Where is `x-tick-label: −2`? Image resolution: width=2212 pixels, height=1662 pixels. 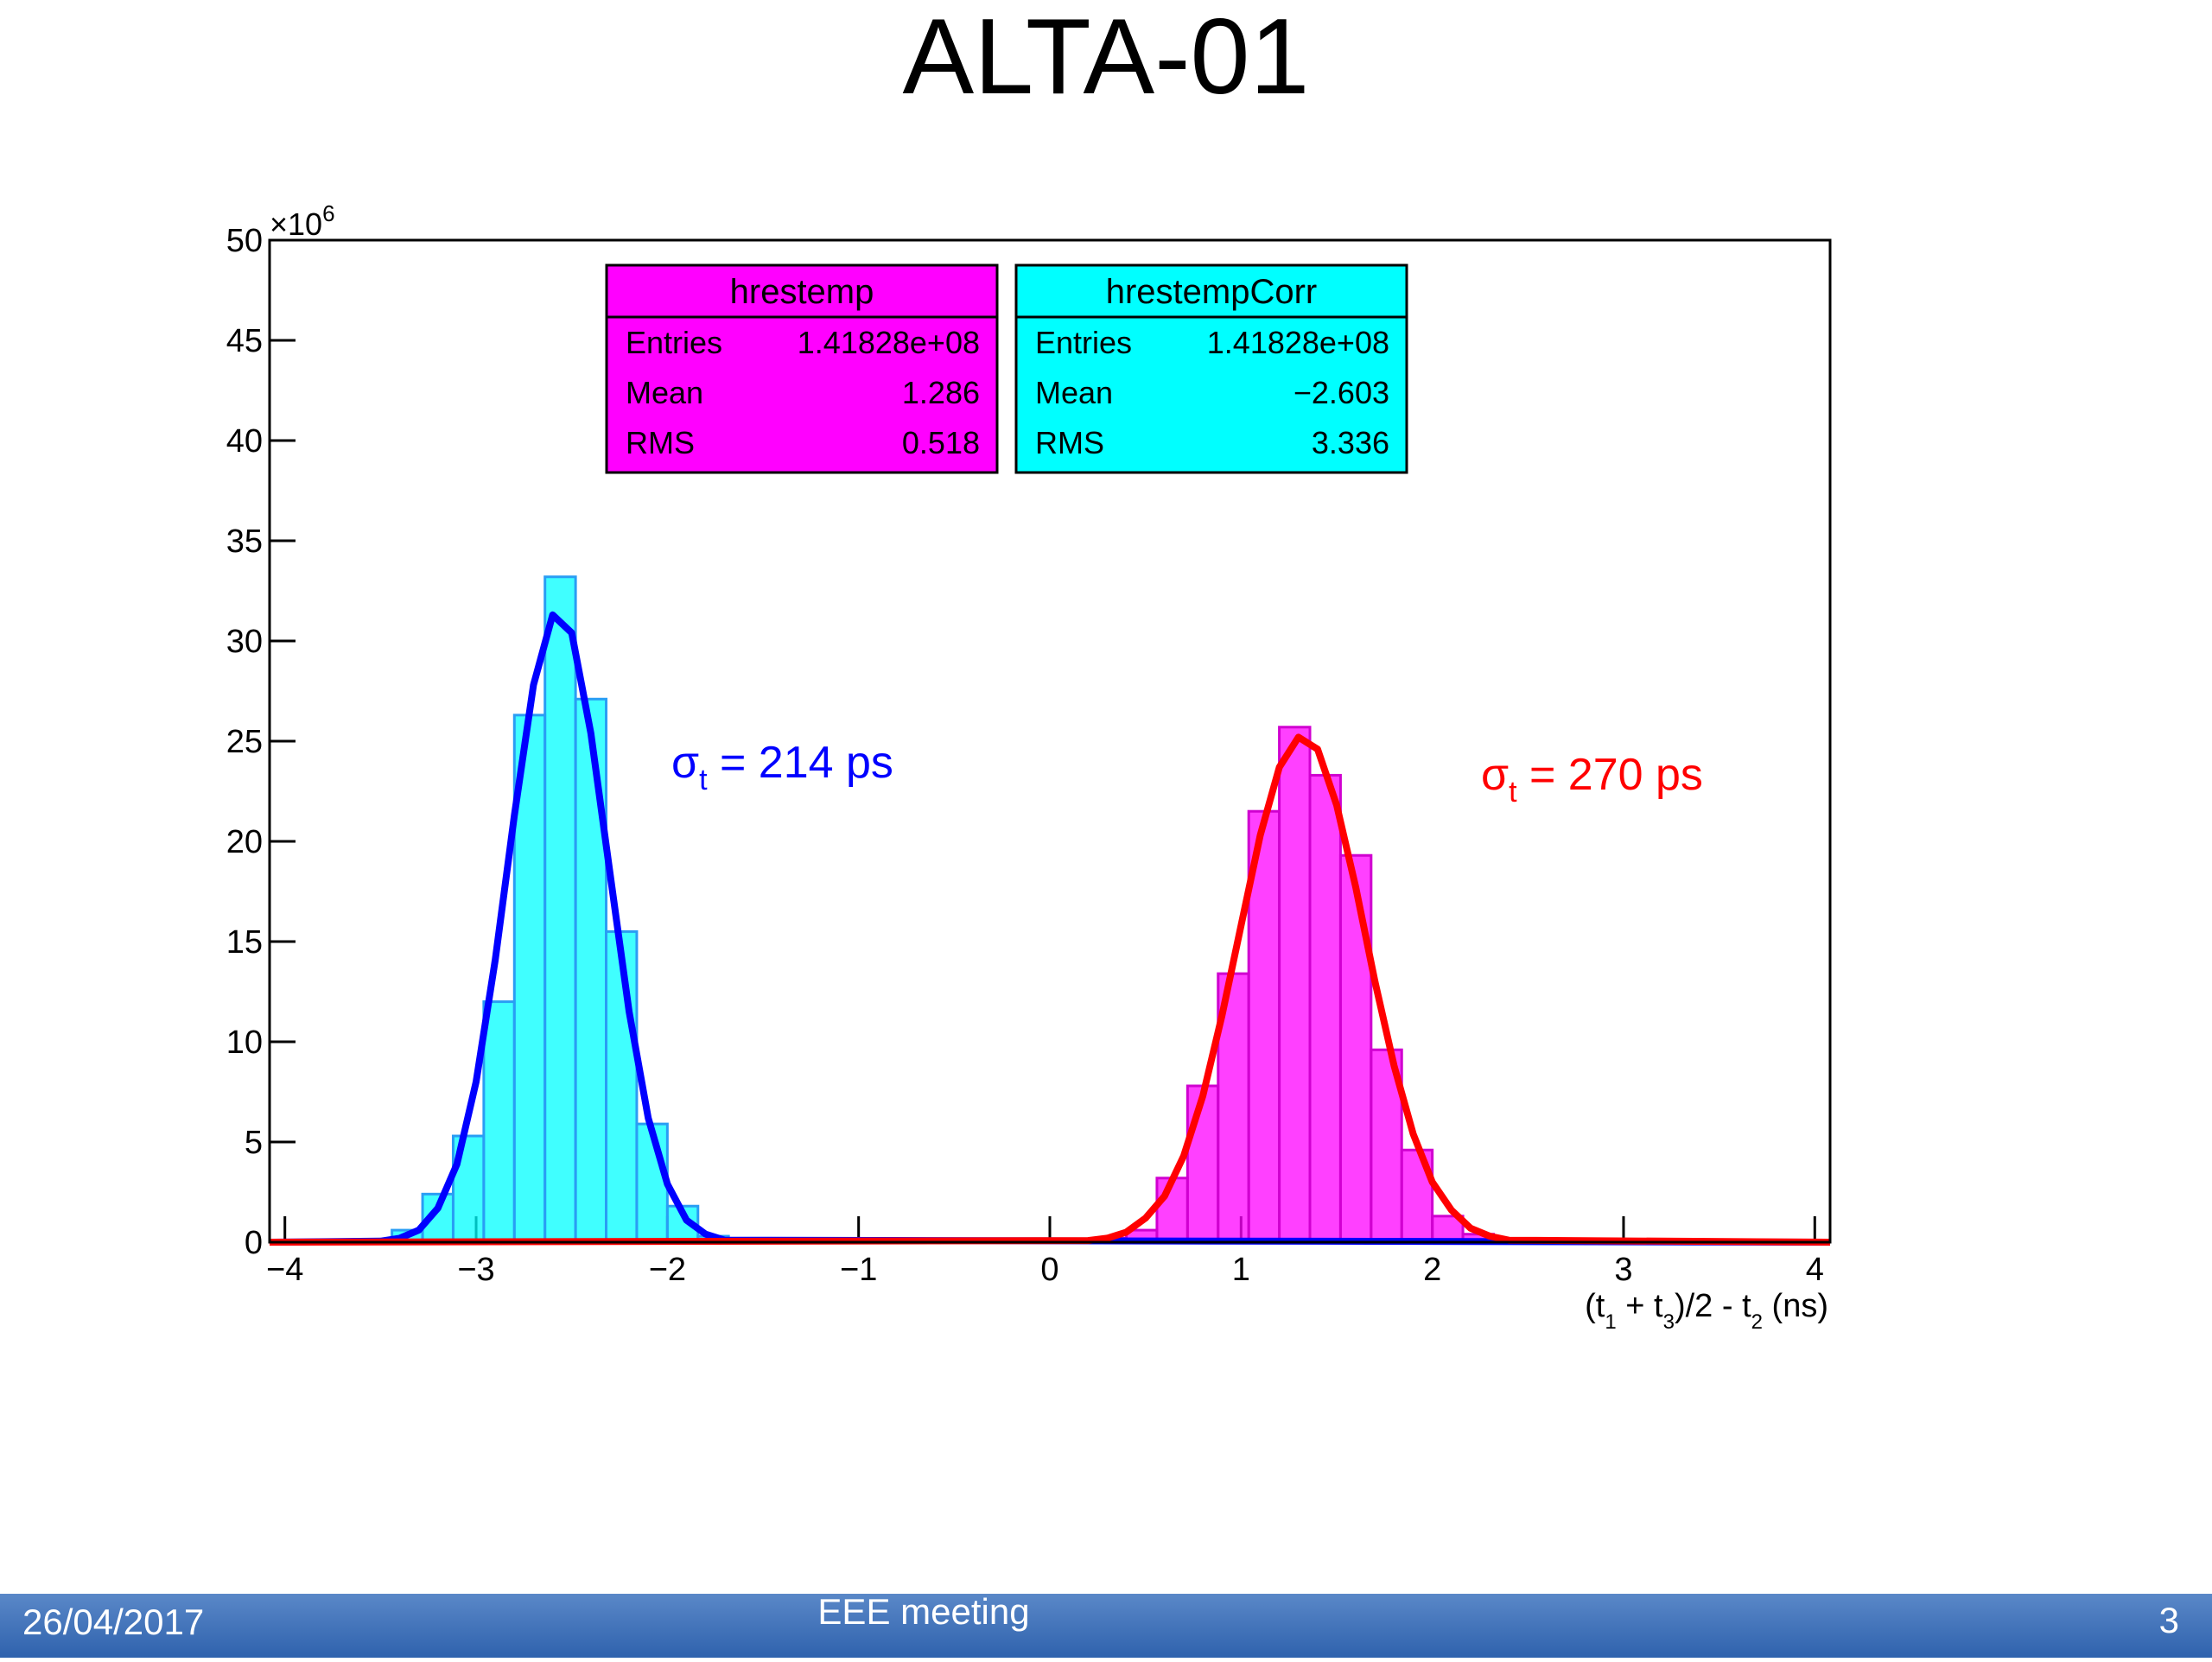 x-tick-label: −2 is located at coordinates (667, 1270).